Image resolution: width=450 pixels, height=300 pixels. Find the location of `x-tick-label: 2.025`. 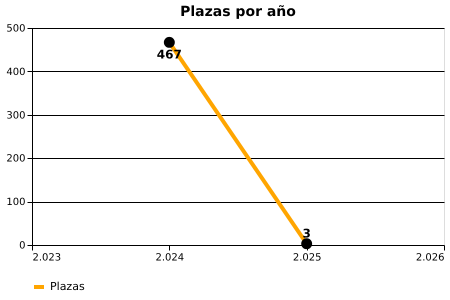

x-tick-label: 2.025 is located at coordinates (307, 258).